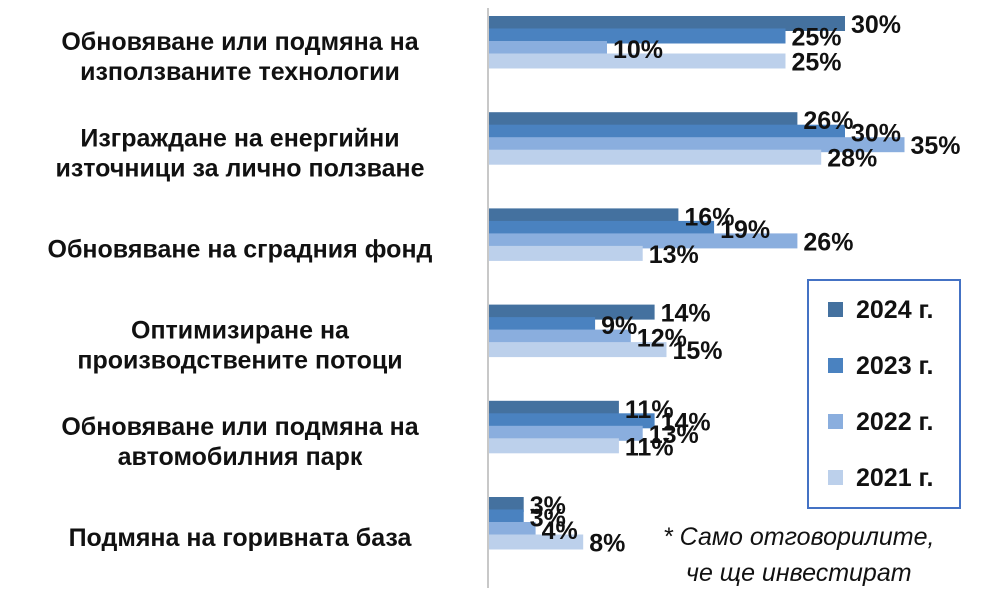  Describe the element at coordinates (638, 50) in the screenshot. I see `data-label: 10%` at that location.